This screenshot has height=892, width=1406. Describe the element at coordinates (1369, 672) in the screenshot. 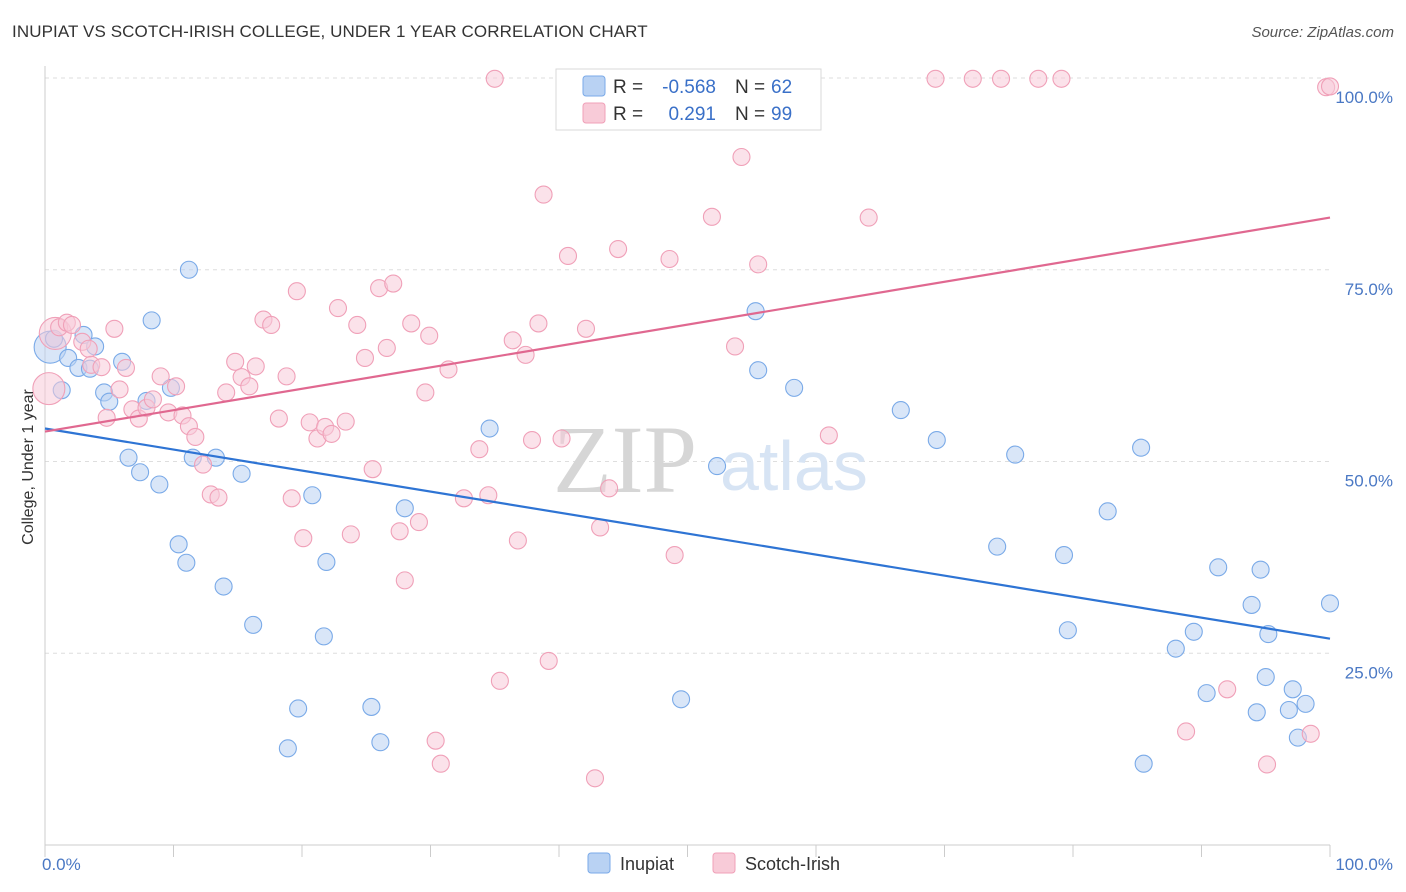

I see `y-tick-label-25: 25.0%` at that location.